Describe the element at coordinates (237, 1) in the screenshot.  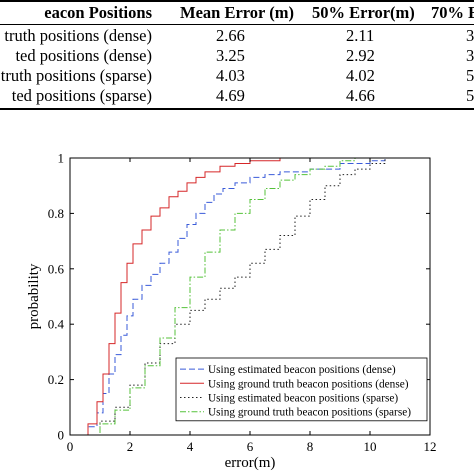
I see `table-top-rule` at that location.